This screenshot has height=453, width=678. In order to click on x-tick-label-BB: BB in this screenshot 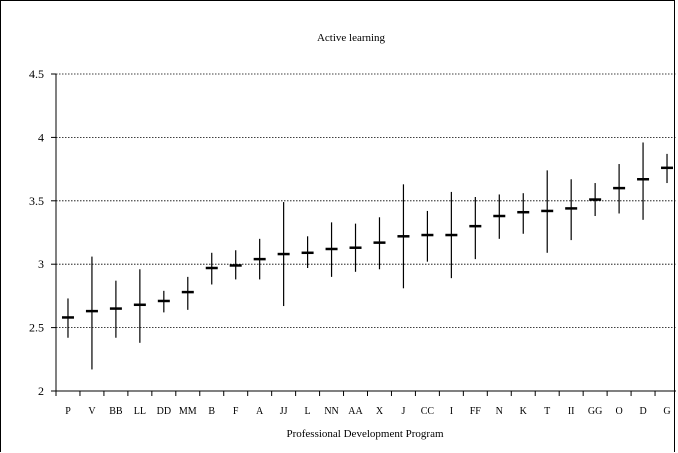, I will do `click(116, 411)`.